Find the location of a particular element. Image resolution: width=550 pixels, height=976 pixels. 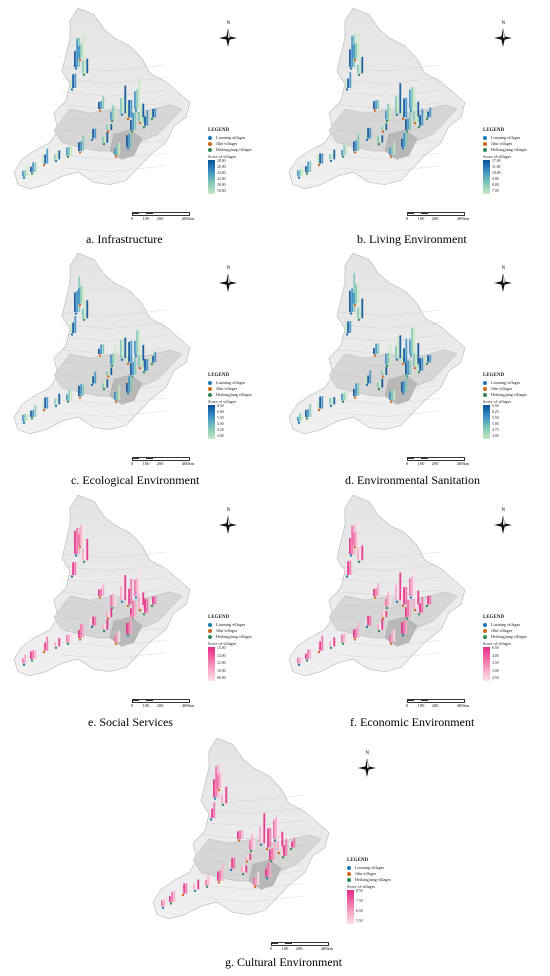

score-ticks: 6.50 4.00 3.50 3.00 2.50 is located at coordinates (495, 663).